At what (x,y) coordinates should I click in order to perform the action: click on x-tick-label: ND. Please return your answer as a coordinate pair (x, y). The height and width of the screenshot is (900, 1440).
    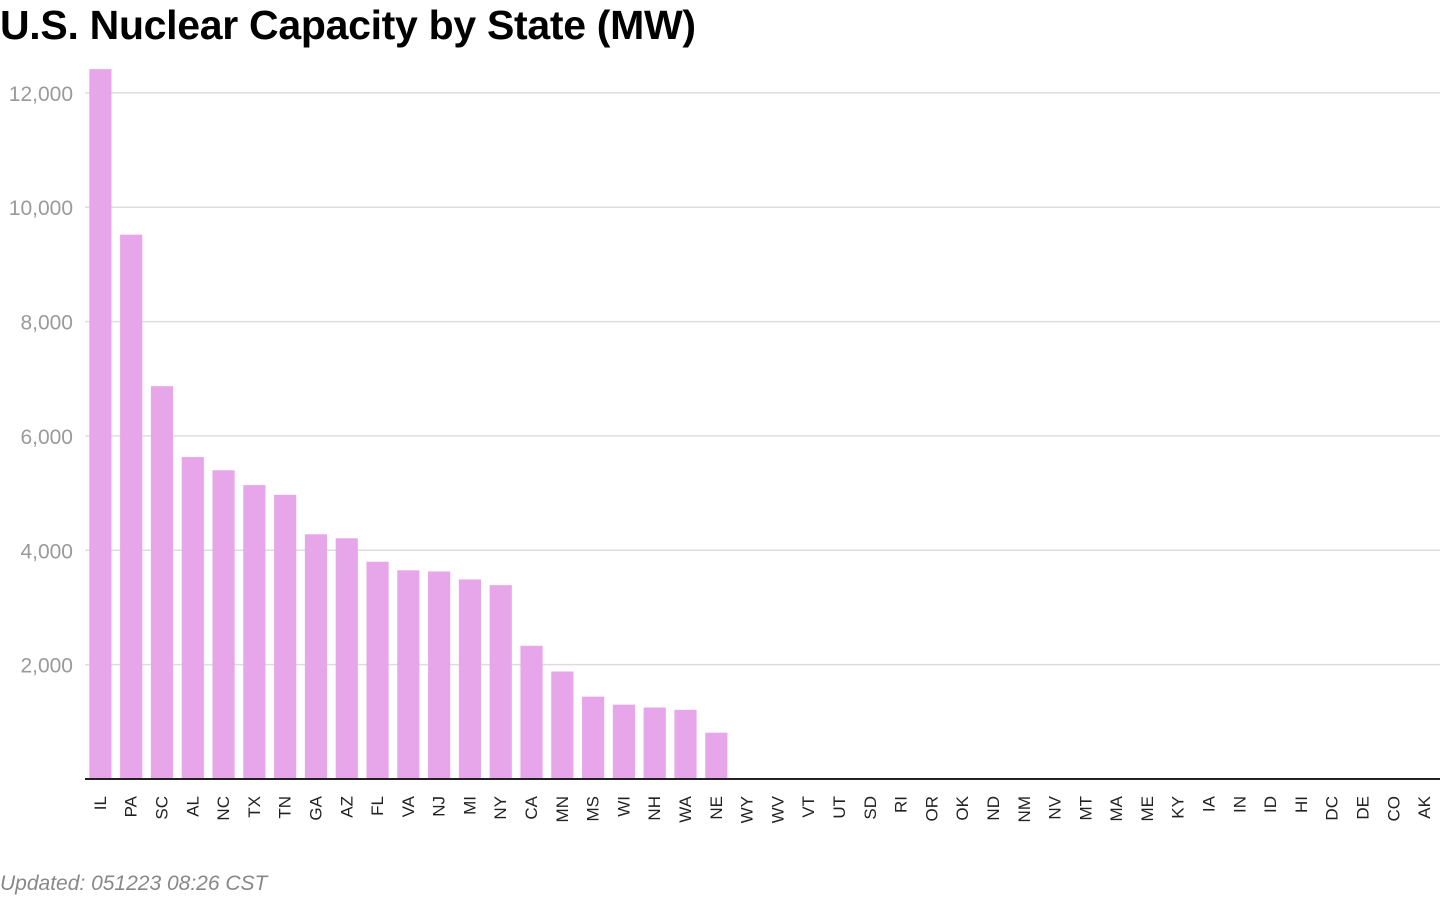
    Looking at the image, I should click on (993, 808).